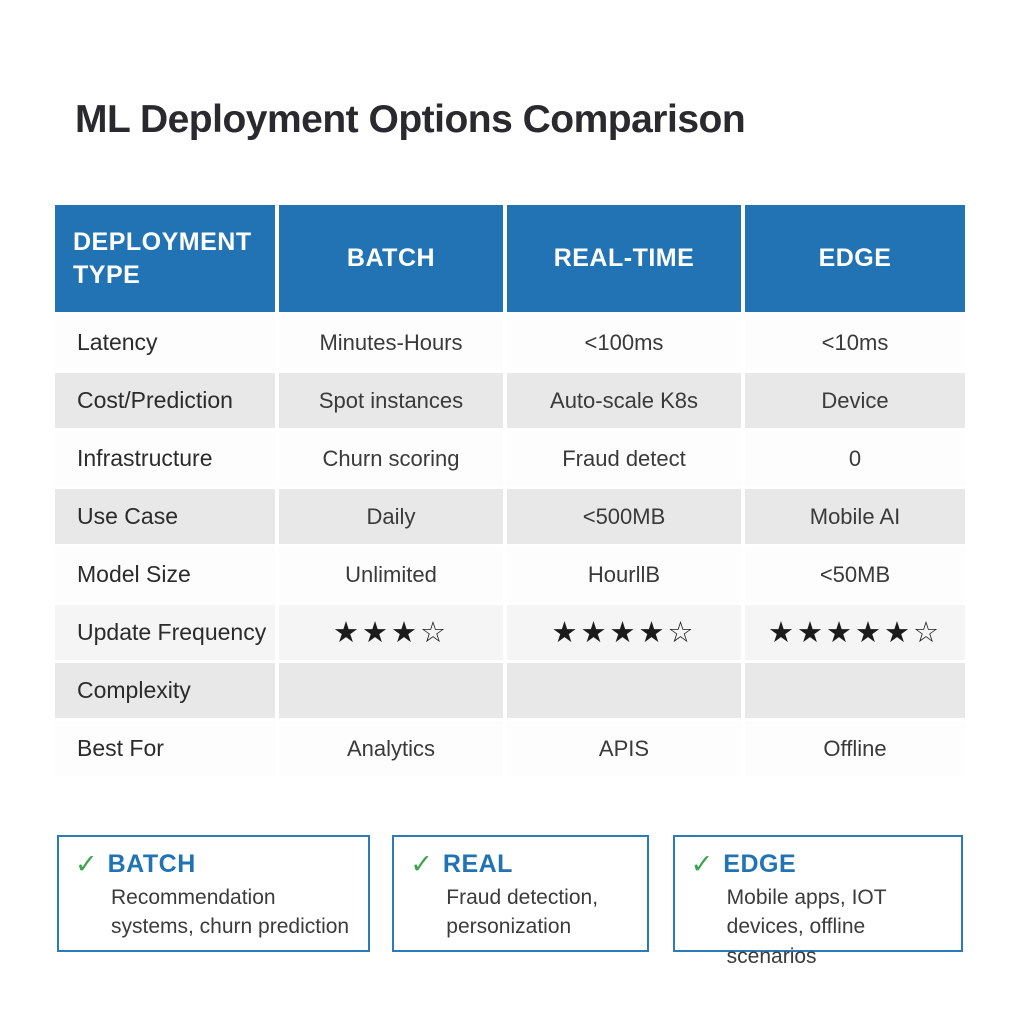 The width and height of the screenshot is (1024, 1024). I want to click on cell-value: Fraud detect, so click(625, 459).